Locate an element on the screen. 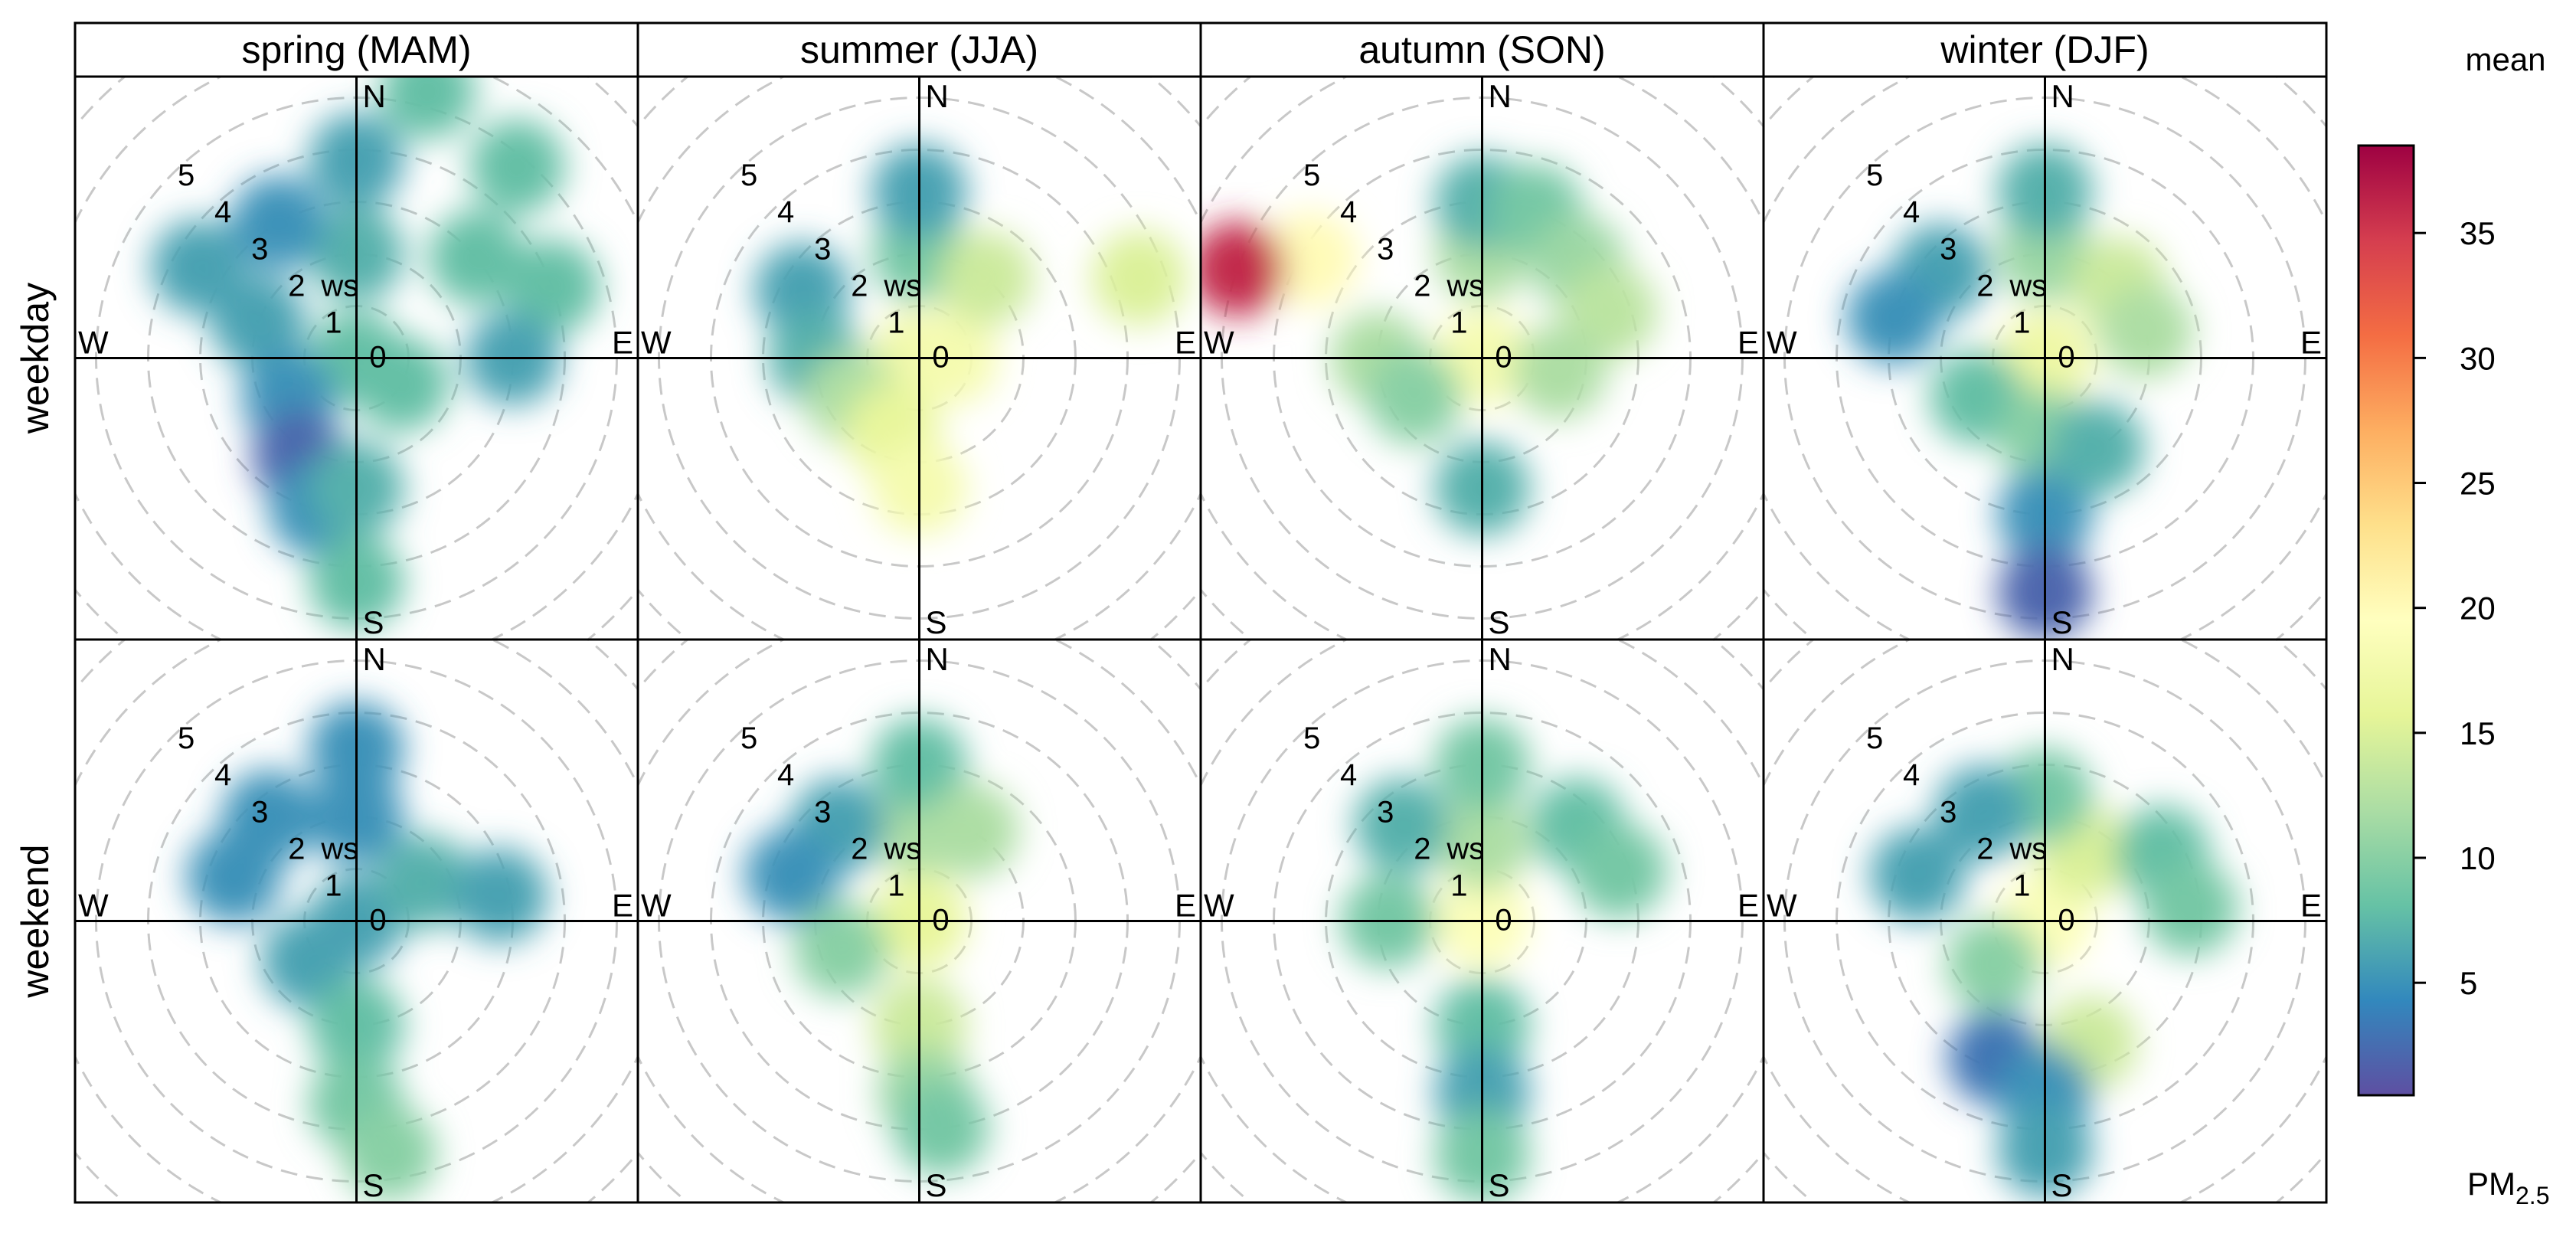  colorbar-tick-label: 35 is located at coordinates (2478, 233).